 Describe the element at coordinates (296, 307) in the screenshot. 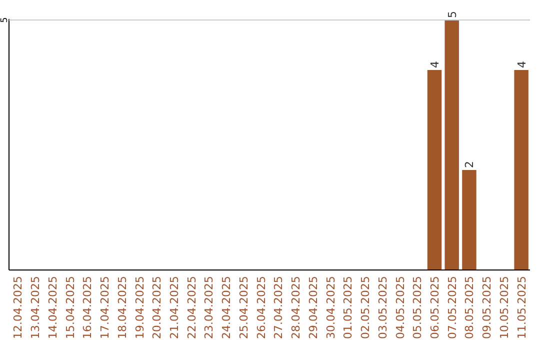

I see `x-tick-label: 28.04.2025` at that location.